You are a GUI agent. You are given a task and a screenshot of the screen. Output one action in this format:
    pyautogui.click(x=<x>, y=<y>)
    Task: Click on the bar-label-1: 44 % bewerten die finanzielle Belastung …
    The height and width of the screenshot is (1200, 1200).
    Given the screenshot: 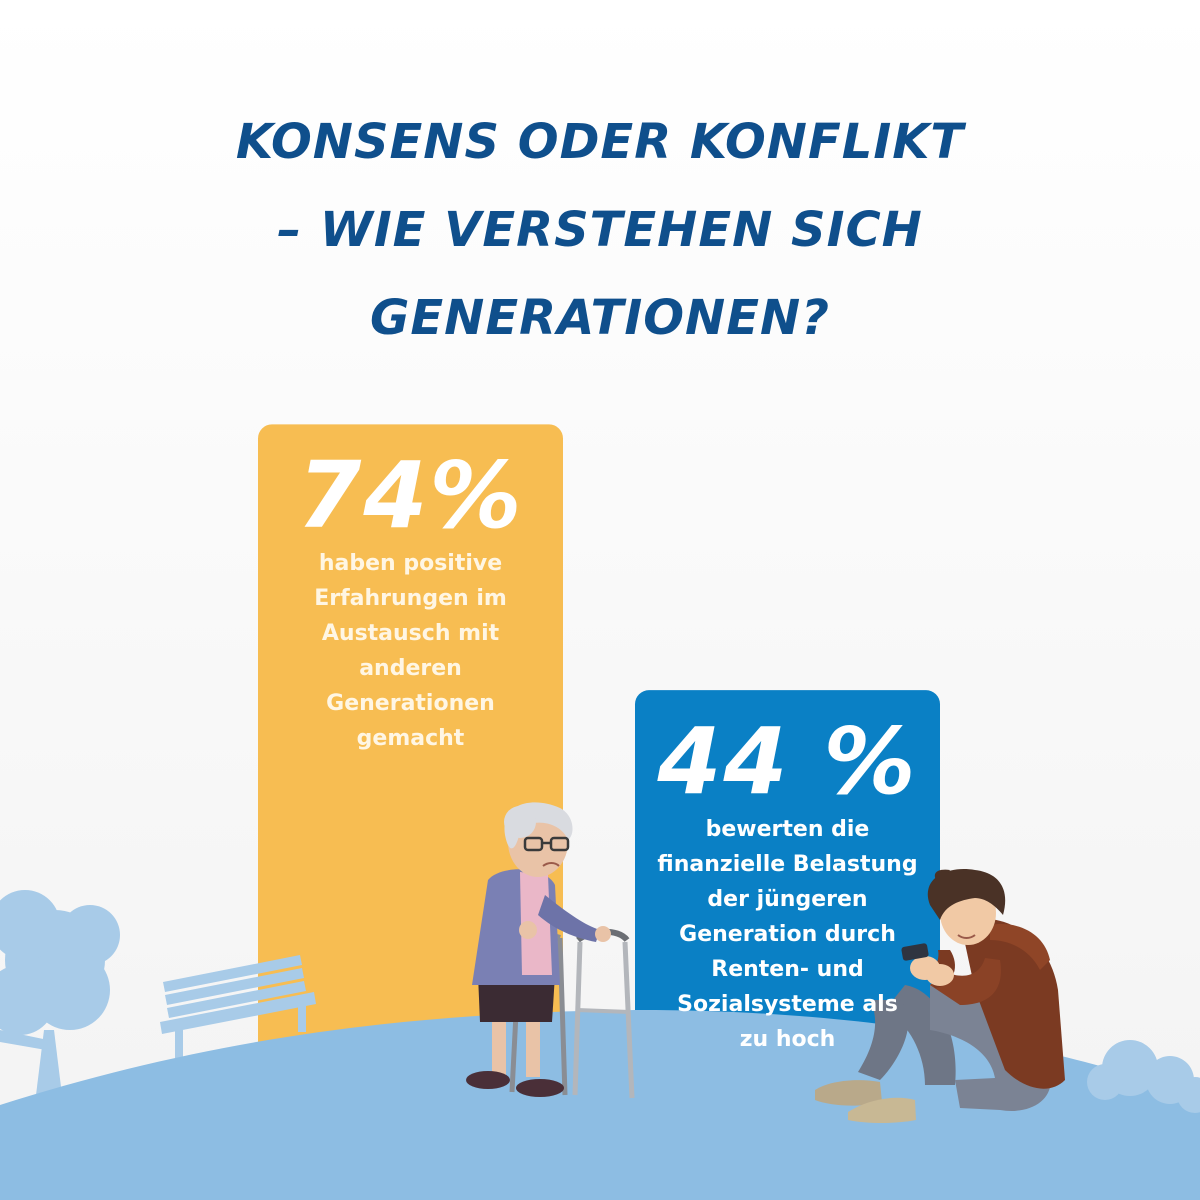 What is the action you would take?
    pyautogui.click(x=787, y=884)
    